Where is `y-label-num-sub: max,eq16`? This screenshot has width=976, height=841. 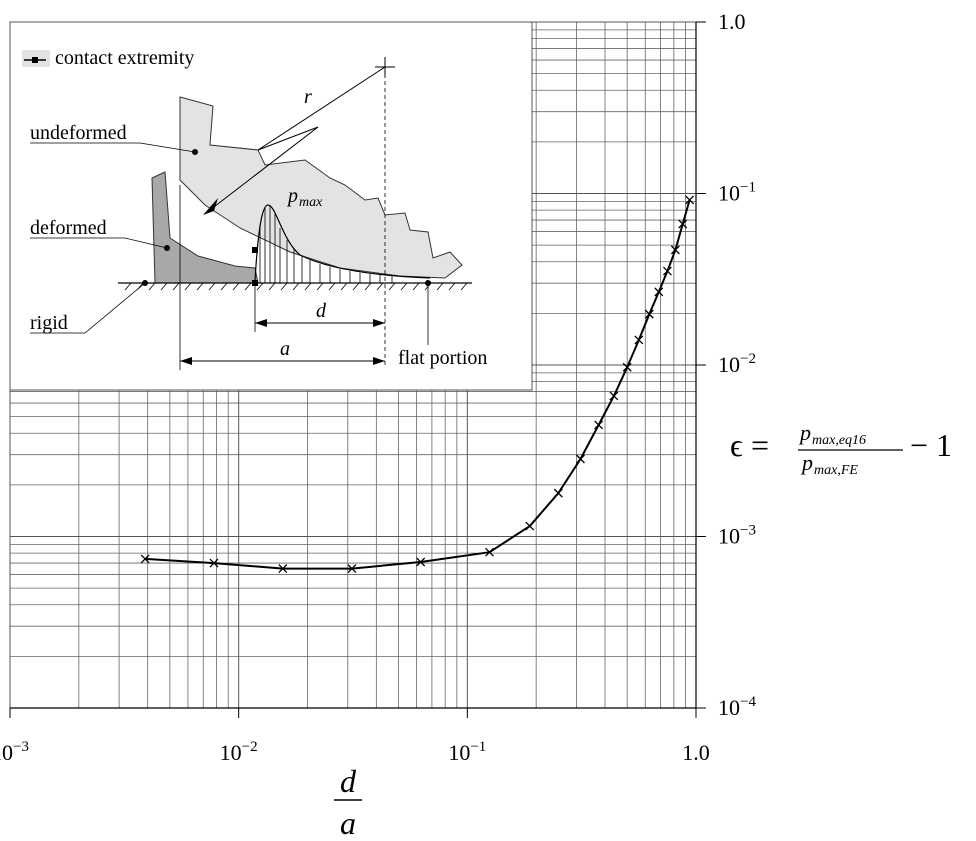
y-label-num-sub: max,eq16 is located at coordinates (839, 440).